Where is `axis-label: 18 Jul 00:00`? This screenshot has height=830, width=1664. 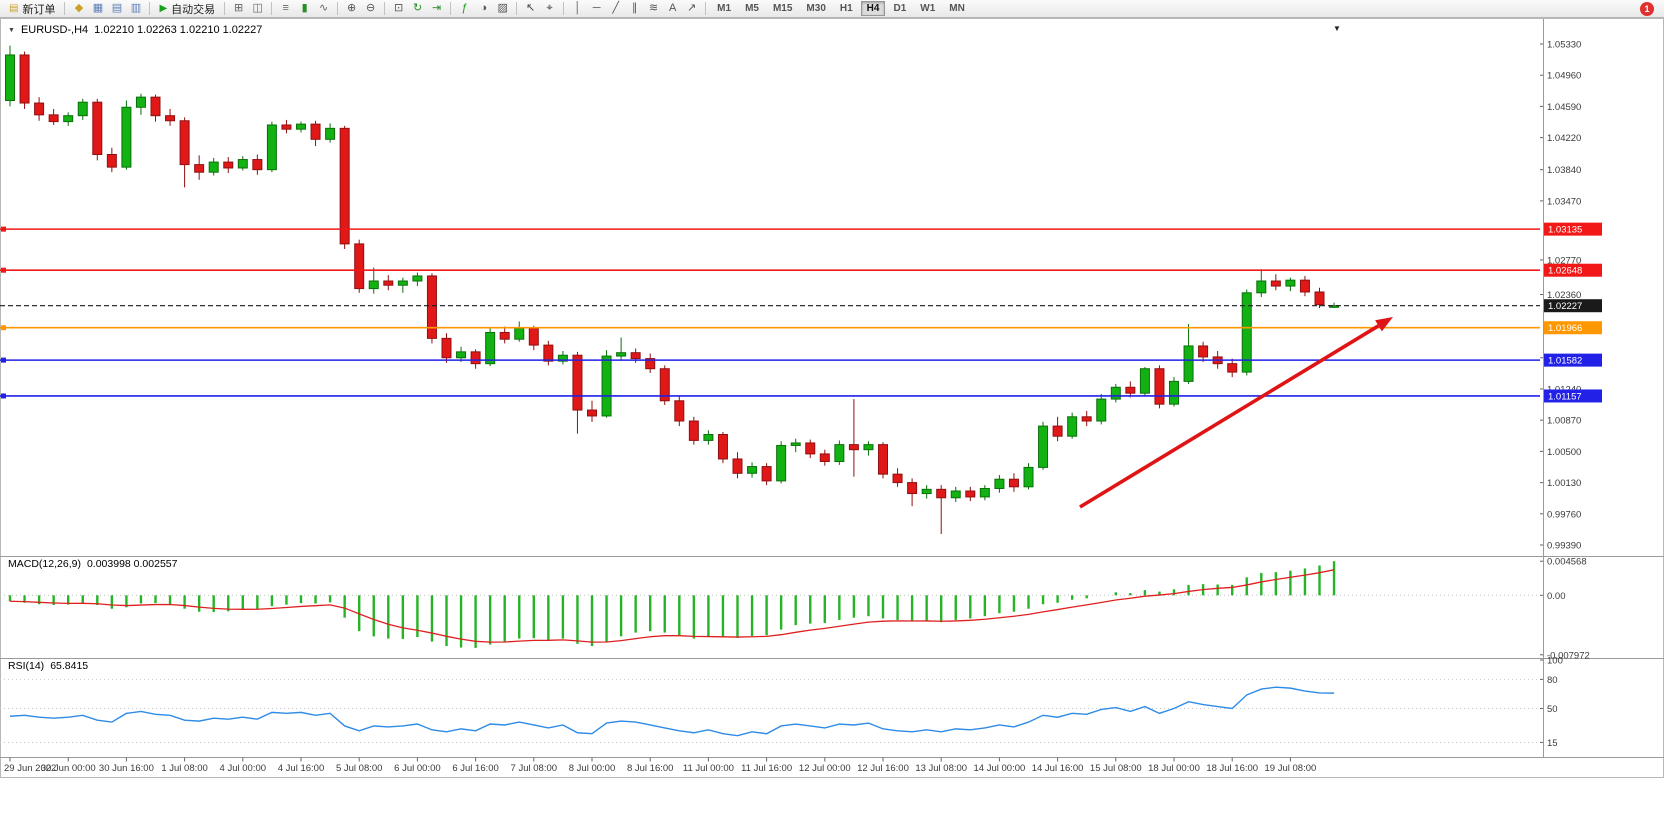
axis-label: 18 Jul 00:00 is located at coordinates (1174, 768).